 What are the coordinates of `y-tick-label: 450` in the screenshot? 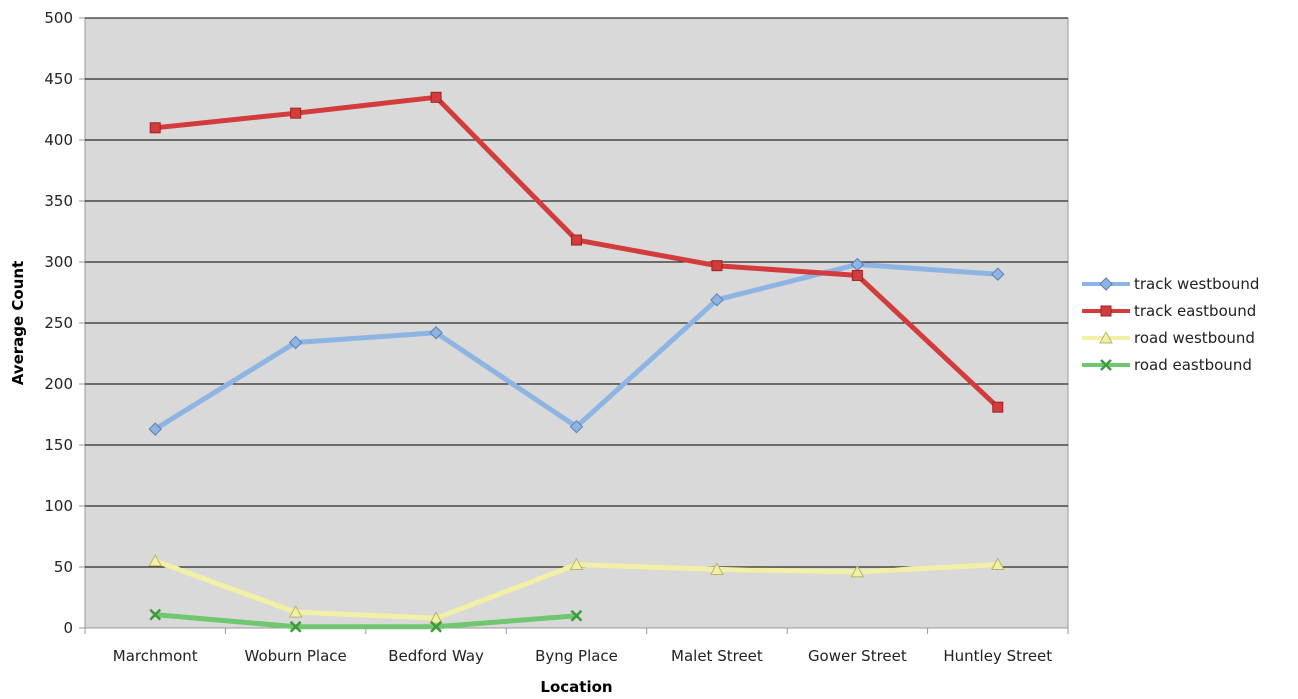 It's located at (58, 79).